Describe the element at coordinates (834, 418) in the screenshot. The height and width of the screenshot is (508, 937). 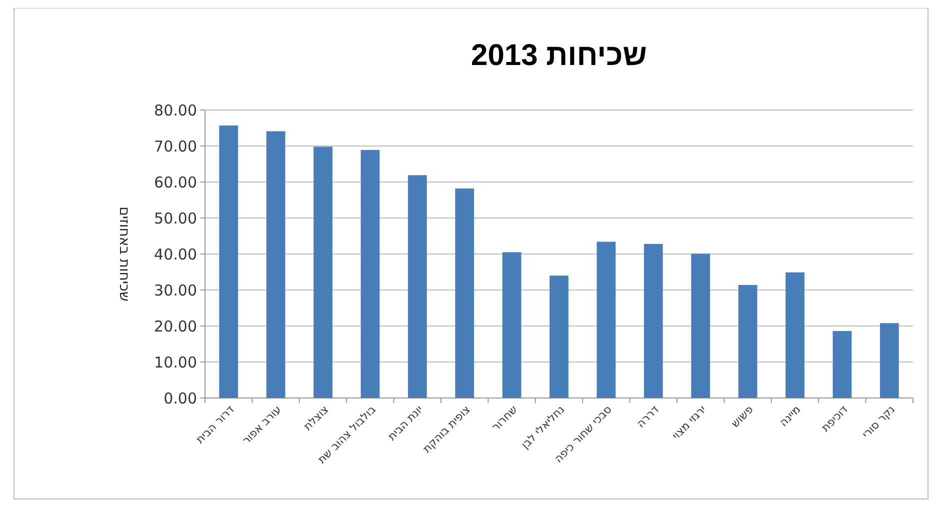
I see `x-tick-label: דוכיפת` at that location.